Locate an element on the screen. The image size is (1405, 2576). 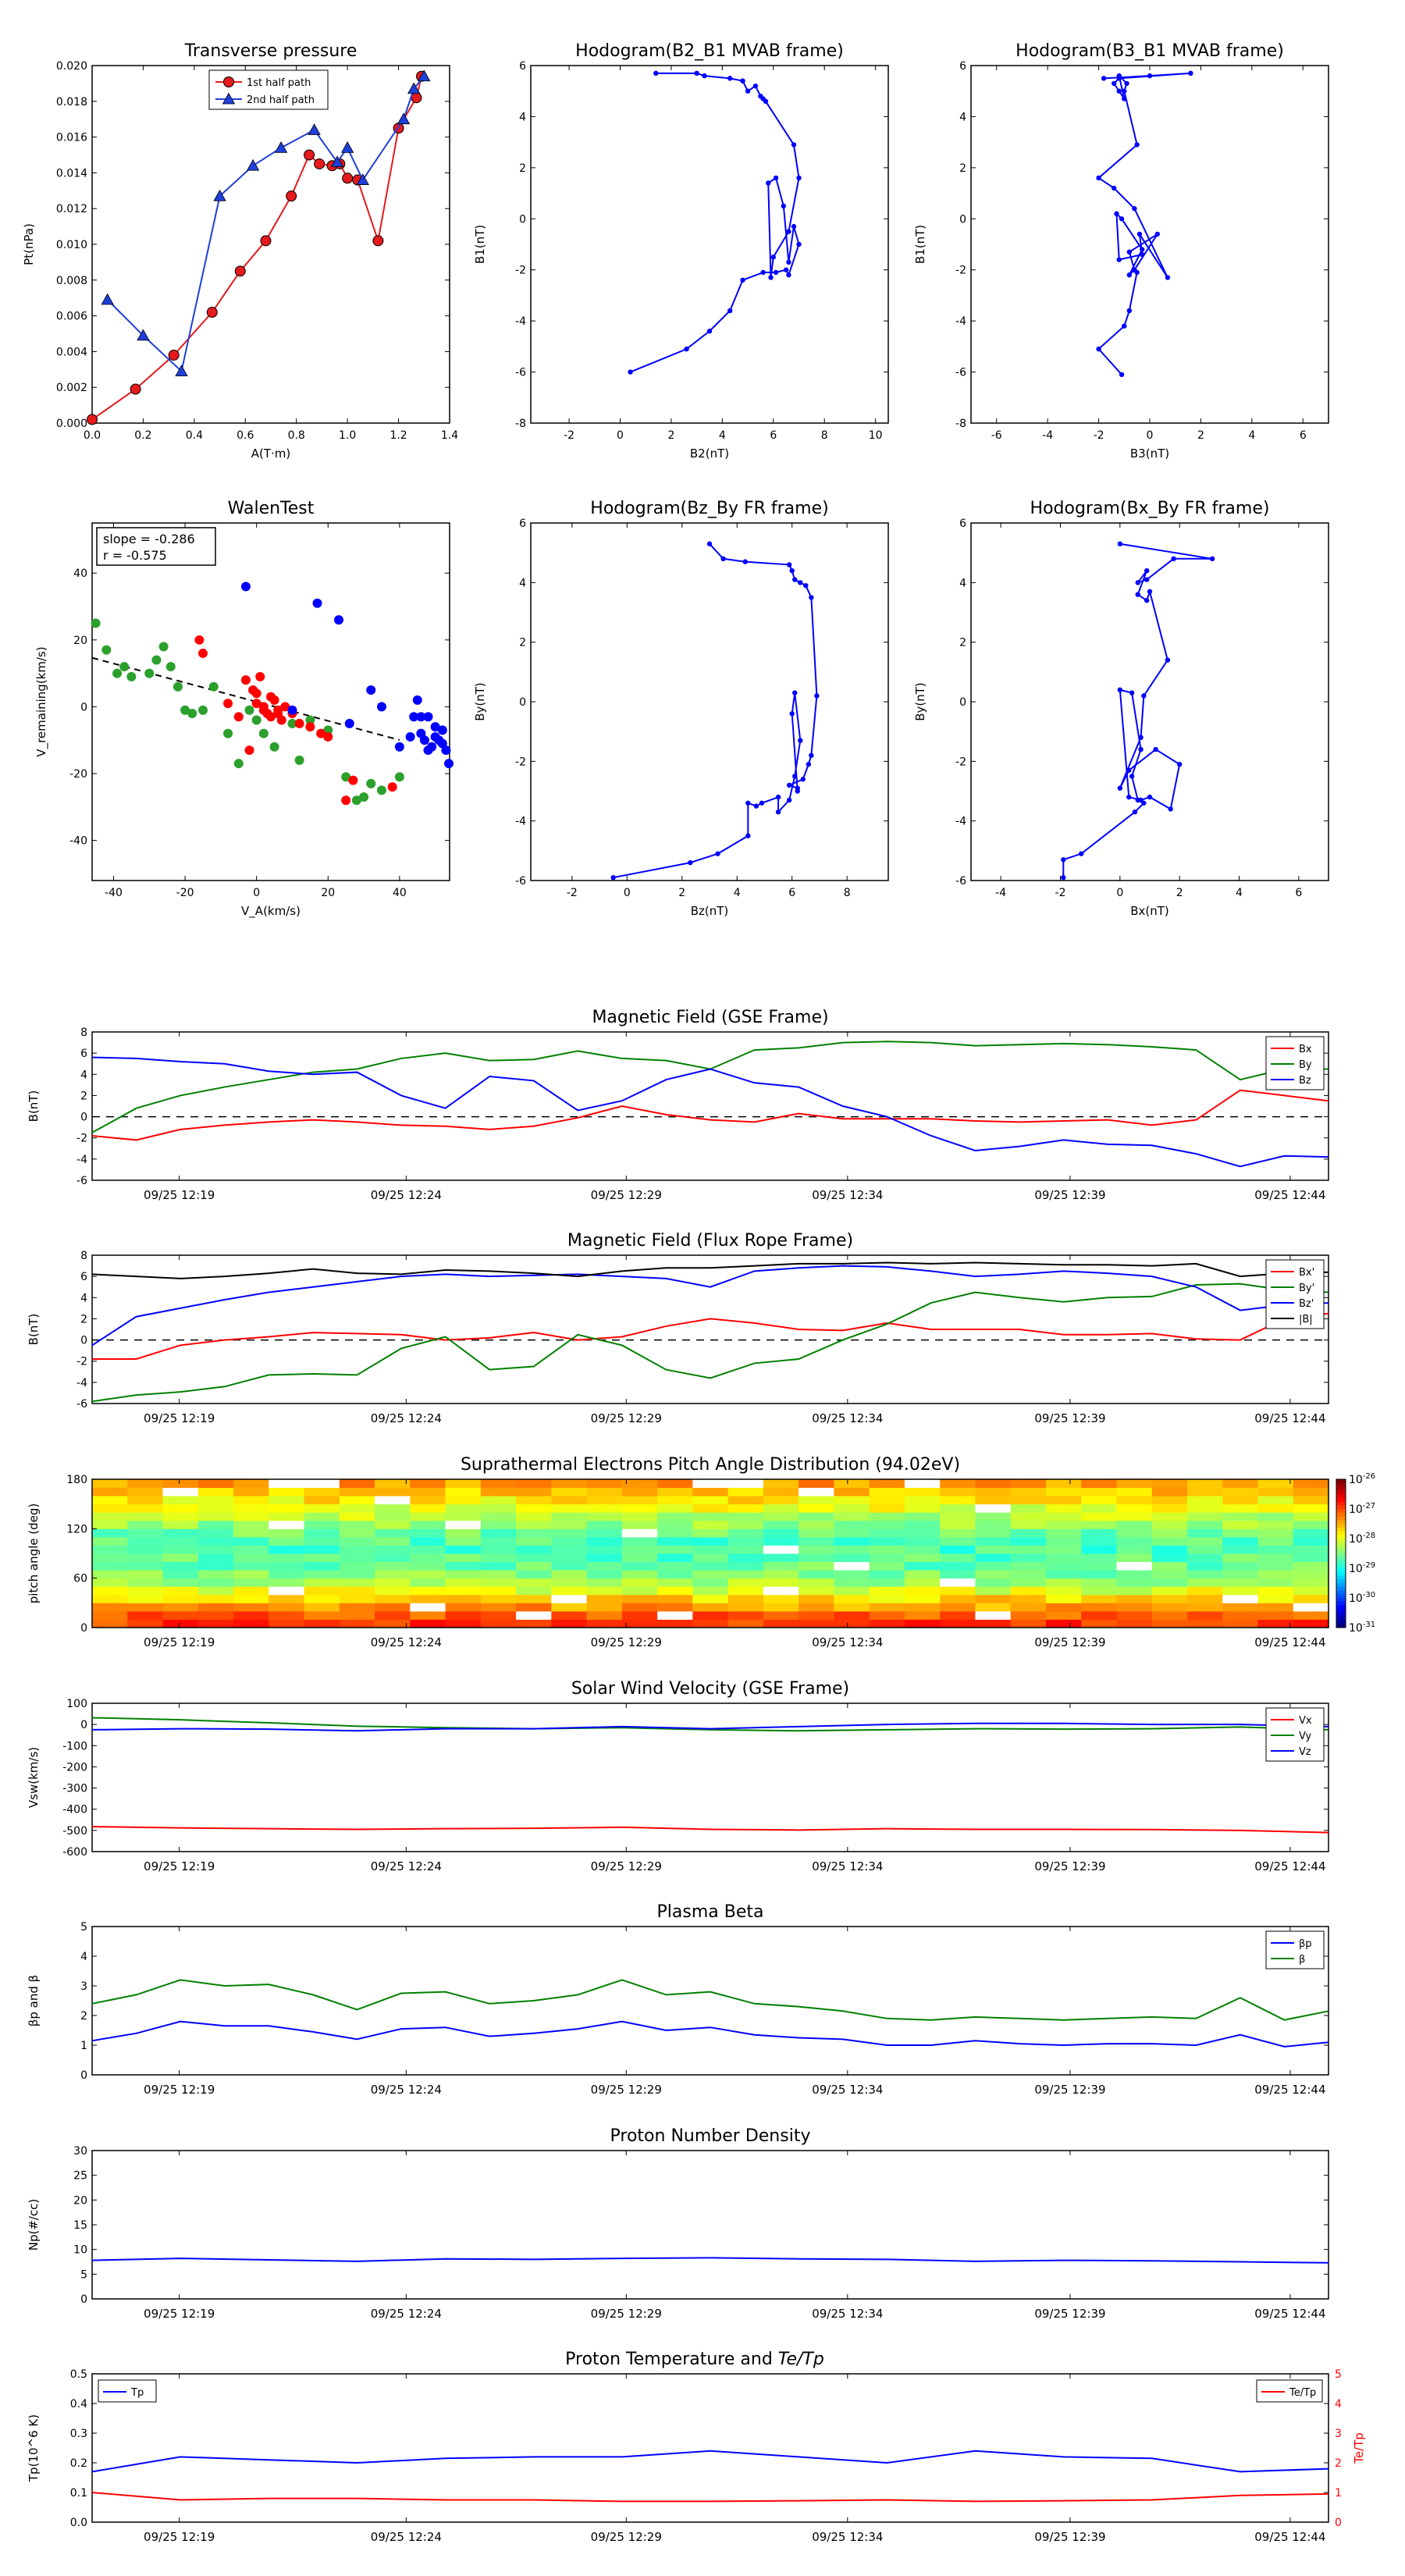
chart-title: Hodogram(Bz_By FR frame) is located at coordinates (709, 508).